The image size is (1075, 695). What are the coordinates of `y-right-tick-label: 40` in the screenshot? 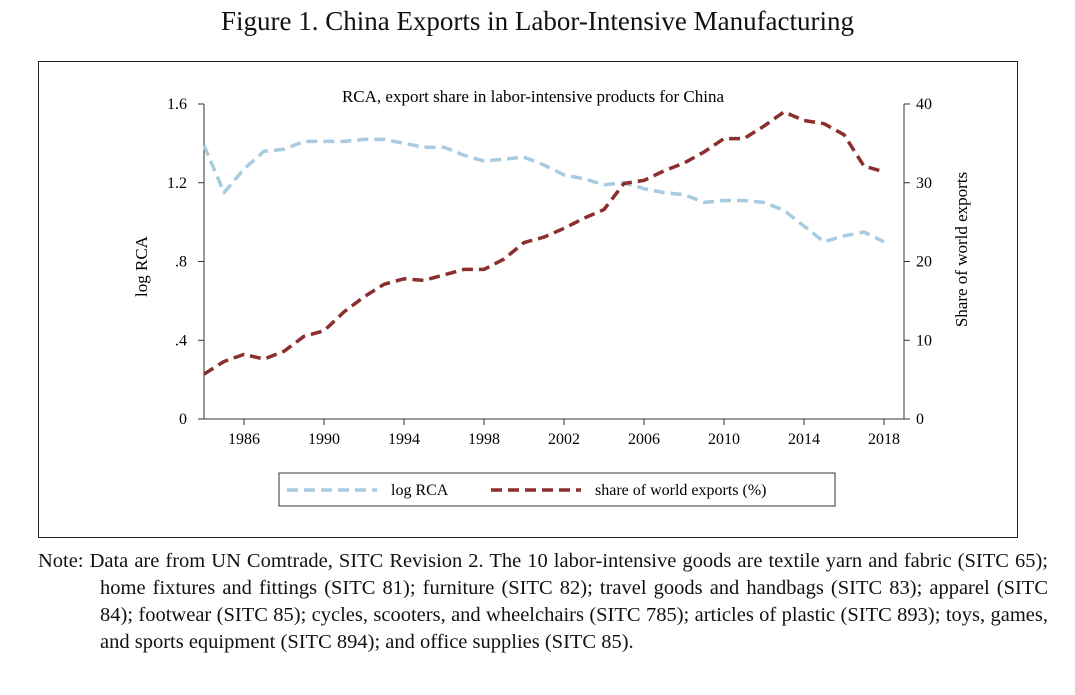 It's located at (924, 104).